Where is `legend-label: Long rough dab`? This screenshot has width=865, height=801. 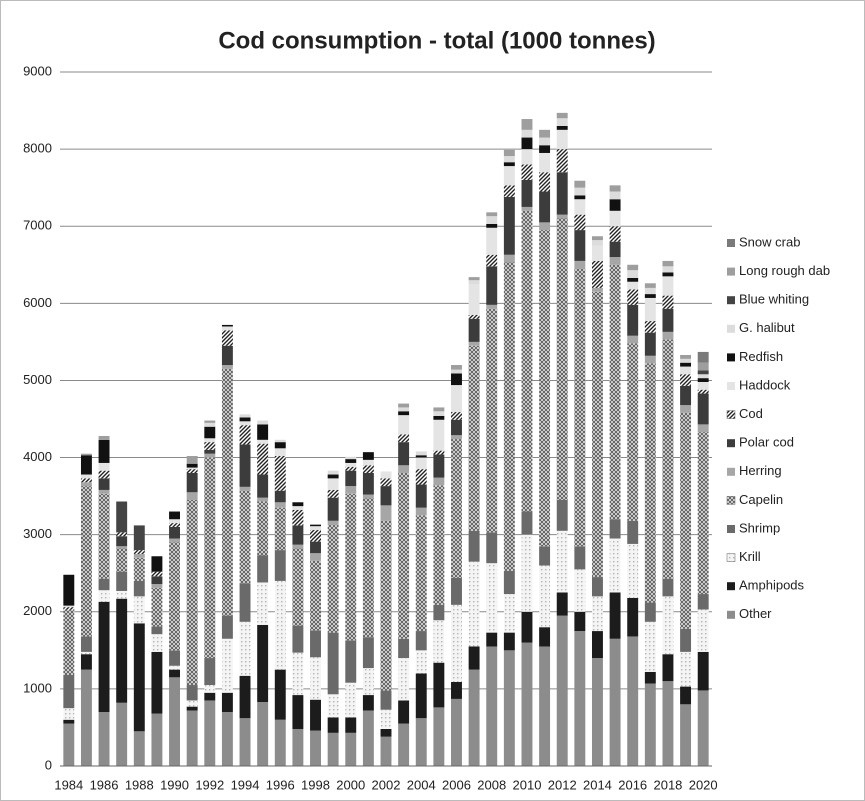
legend-label: Long rough dab is located at coordinates (784, 270).